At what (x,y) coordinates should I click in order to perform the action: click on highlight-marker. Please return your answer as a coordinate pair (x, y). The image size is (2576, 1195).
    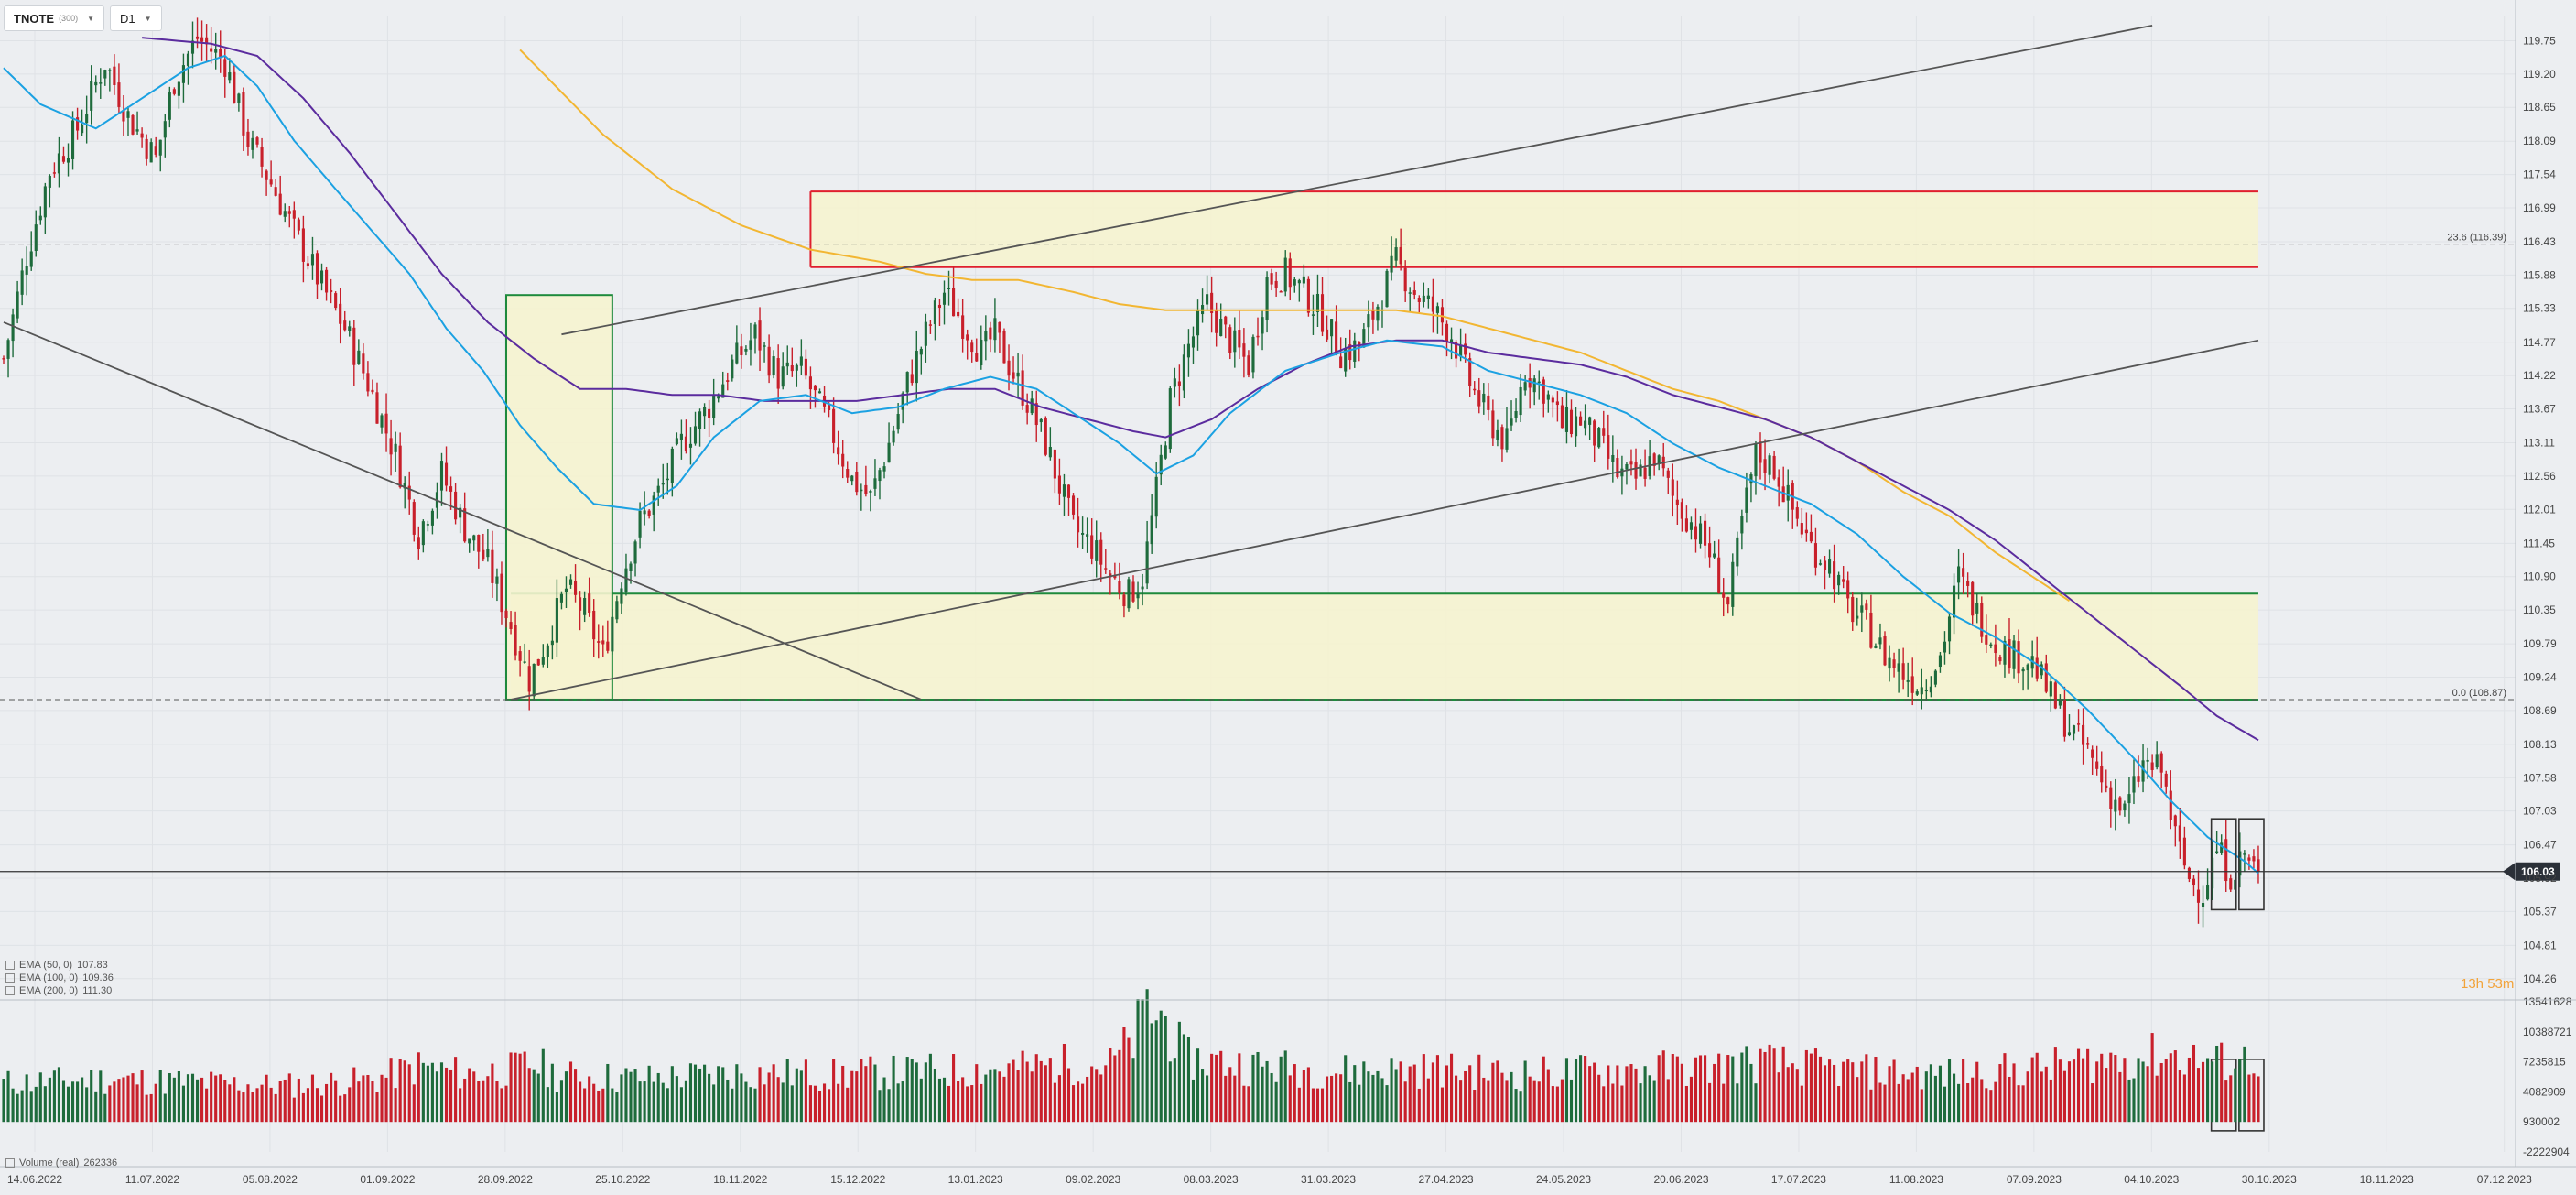
    Looking at the image, I should click on (2251, 864).